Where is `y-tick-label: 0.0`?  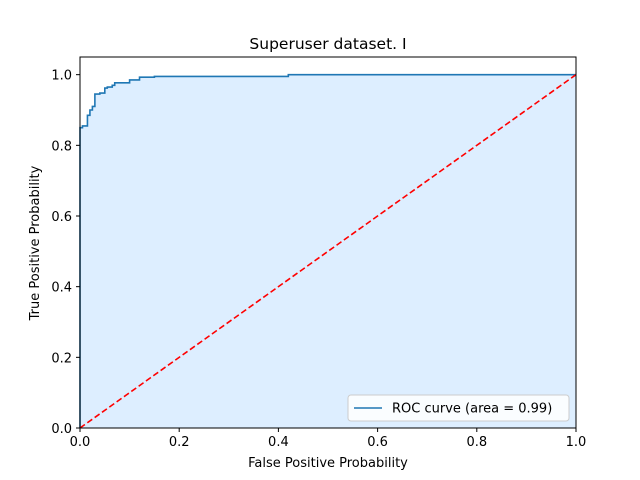
y-tick-label: 0.0 is located at coordinates (61, 429).